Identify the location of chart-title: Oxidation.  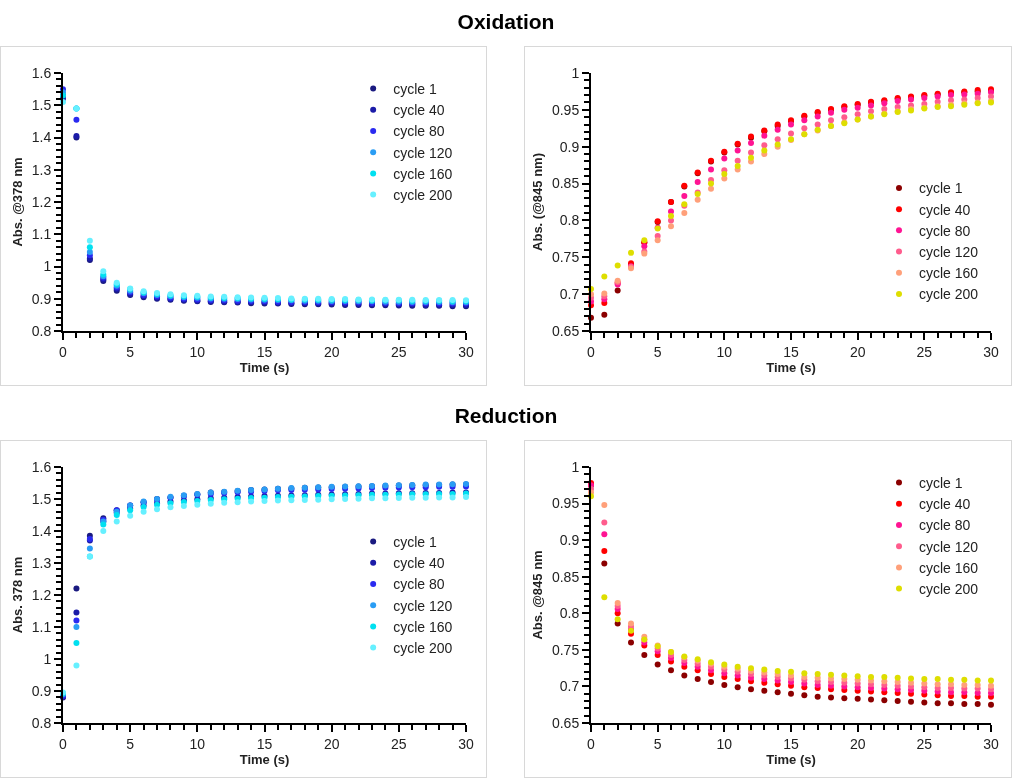
(506, 22).